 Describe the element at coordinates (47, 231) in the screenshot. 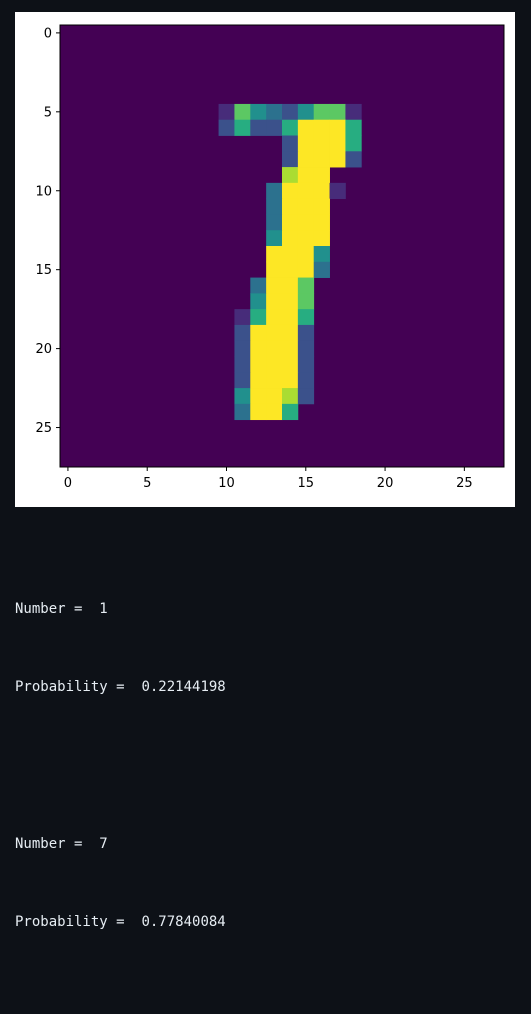

I see `y-axis-ticks: 0 5 10 15 20 25` at that location.